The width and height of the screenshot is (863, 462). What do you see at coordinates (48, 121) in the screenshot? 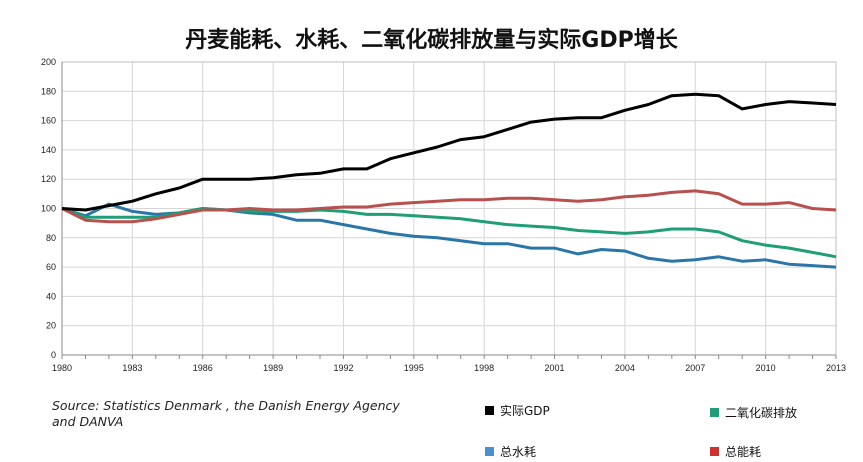
I see `y-tick-label: 160` at bounding box center [48, 121].